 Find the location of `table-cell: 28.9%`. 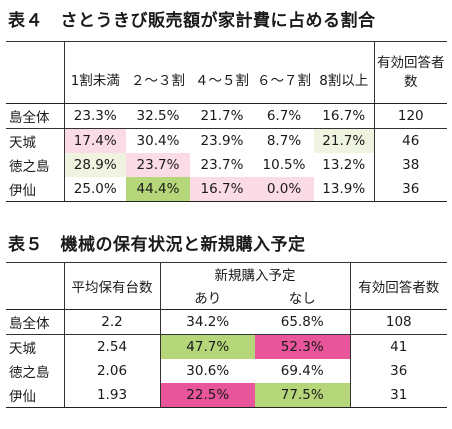

table-cell: 28.9% is located at coordinates (94, 165).